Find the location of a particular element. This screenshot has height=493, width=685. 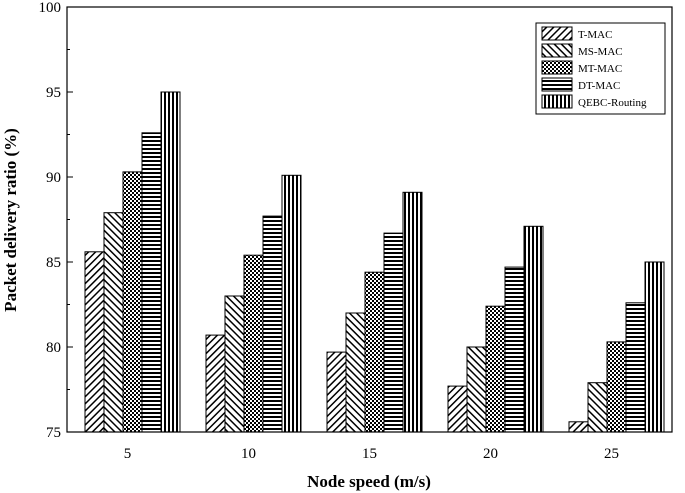

legend-swatch-t-mac is located at coordinates (557, 33).